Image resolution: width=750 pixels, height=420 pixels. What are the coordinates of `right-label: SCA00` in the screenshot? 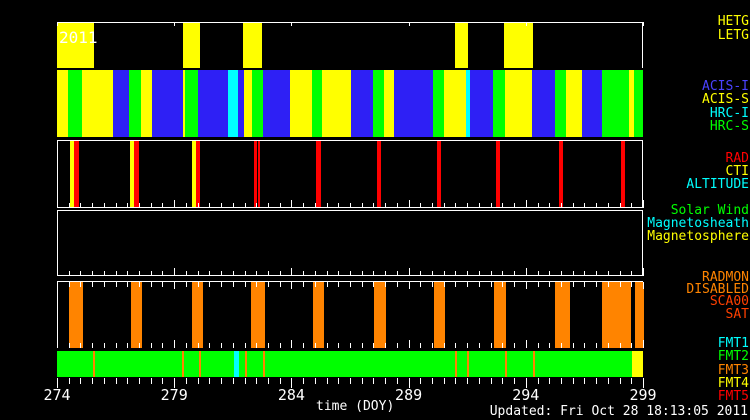 It's located at (729, 301).